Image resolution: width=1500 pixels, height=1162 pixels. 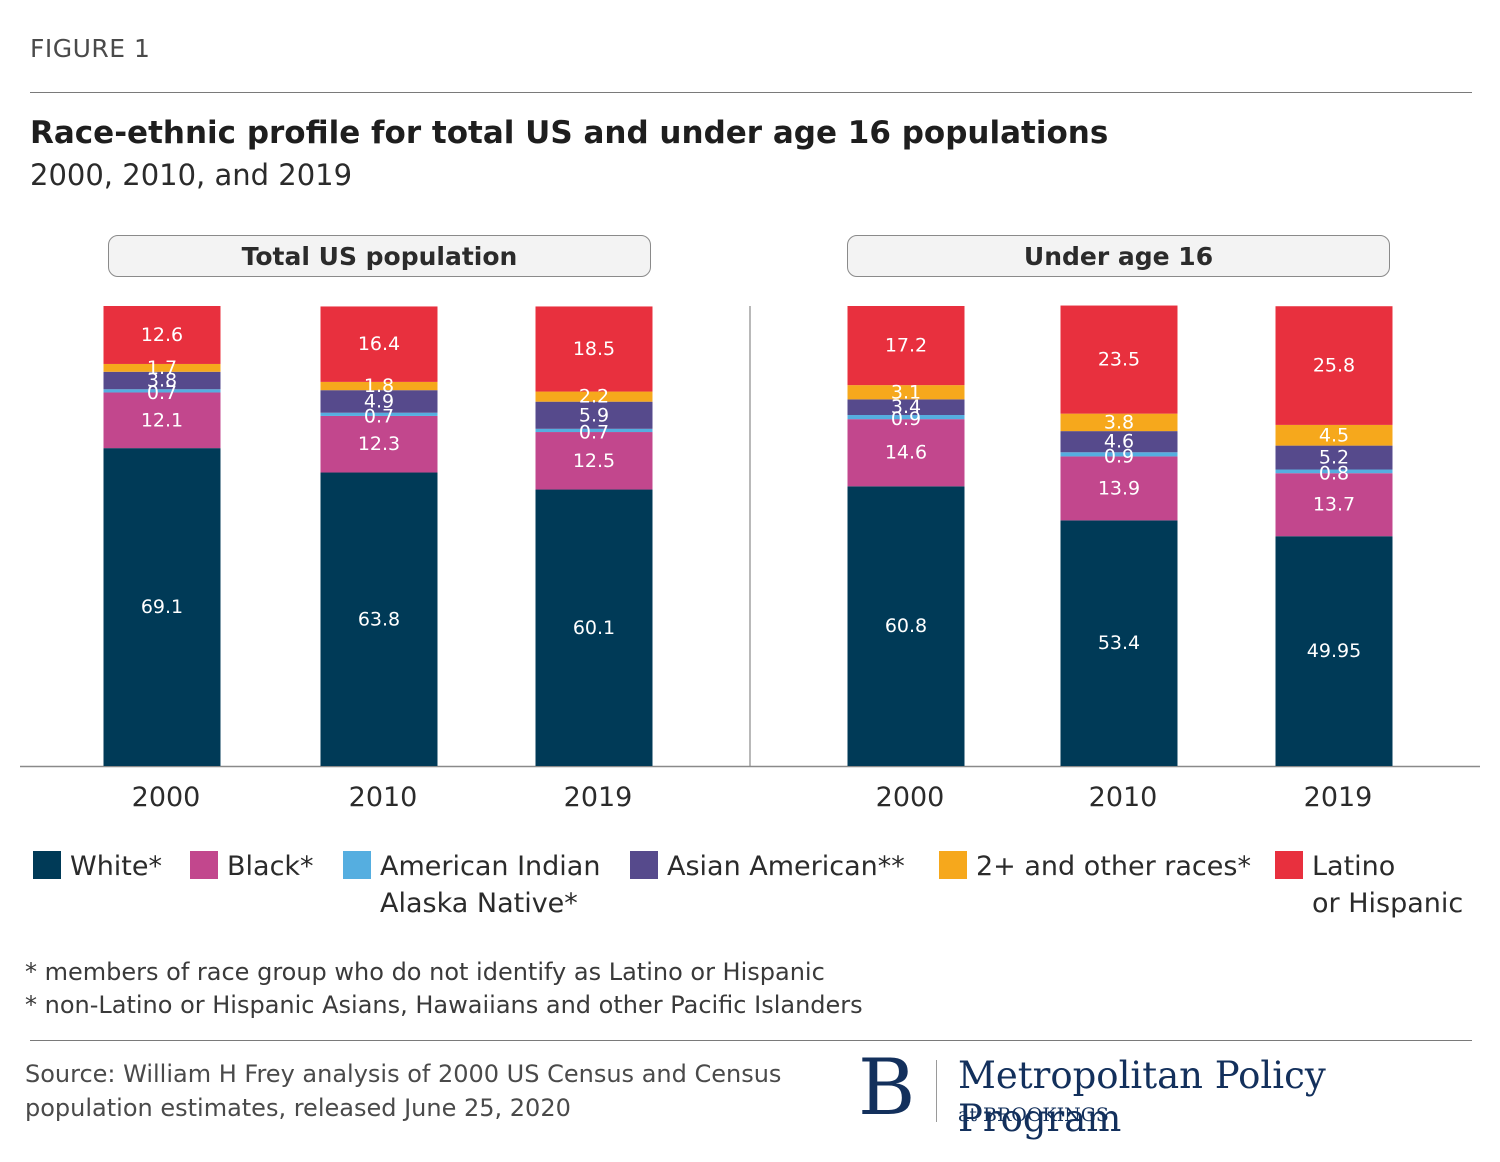 I want to click on value-label-black-total-us-population-2000: 12.1, so click(x=162, y=420).